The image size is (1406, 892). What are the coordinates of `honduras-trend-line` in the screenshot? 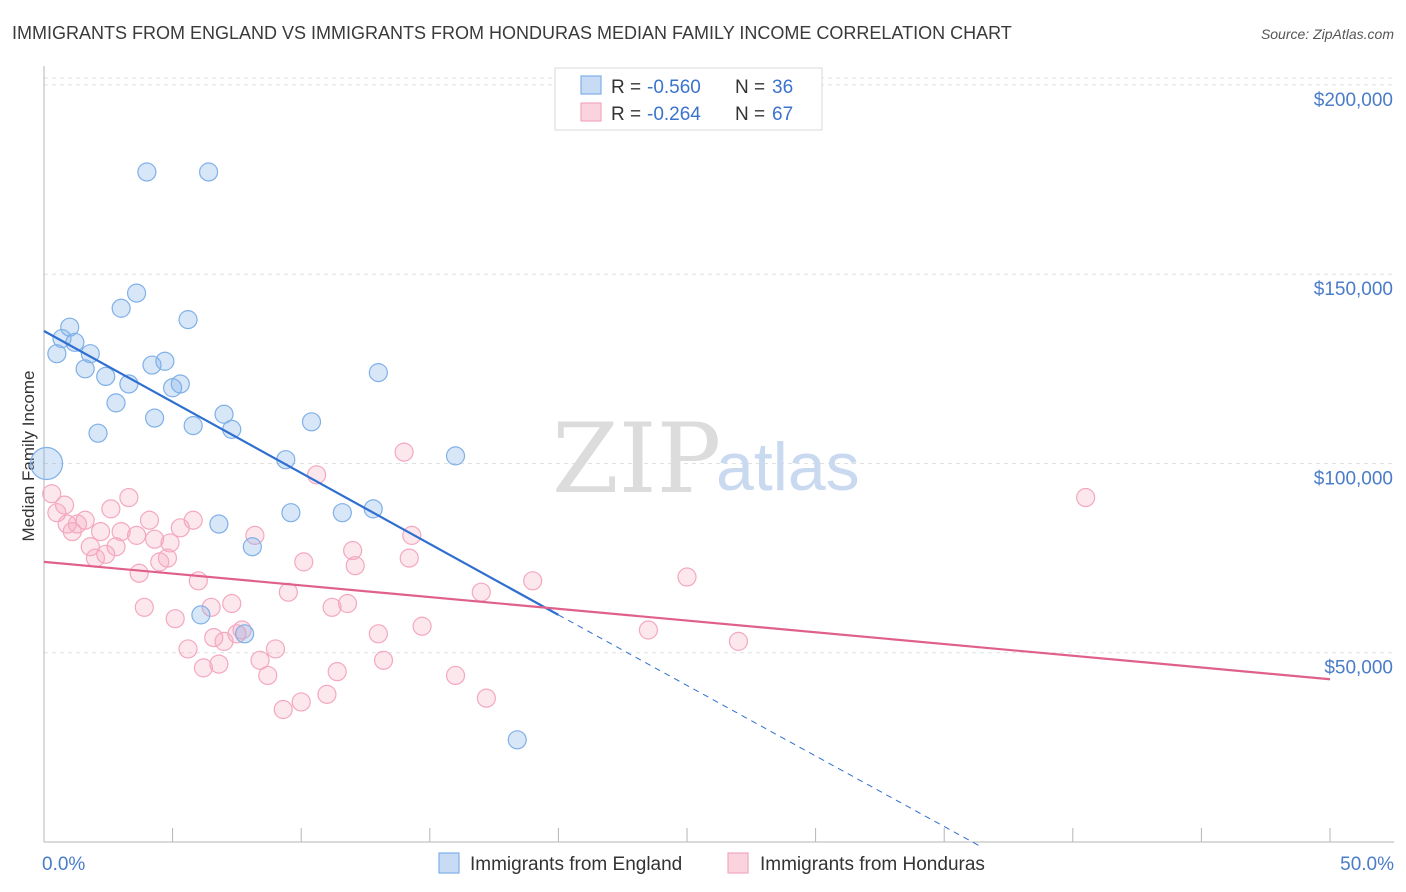 It's located at (687, 620).